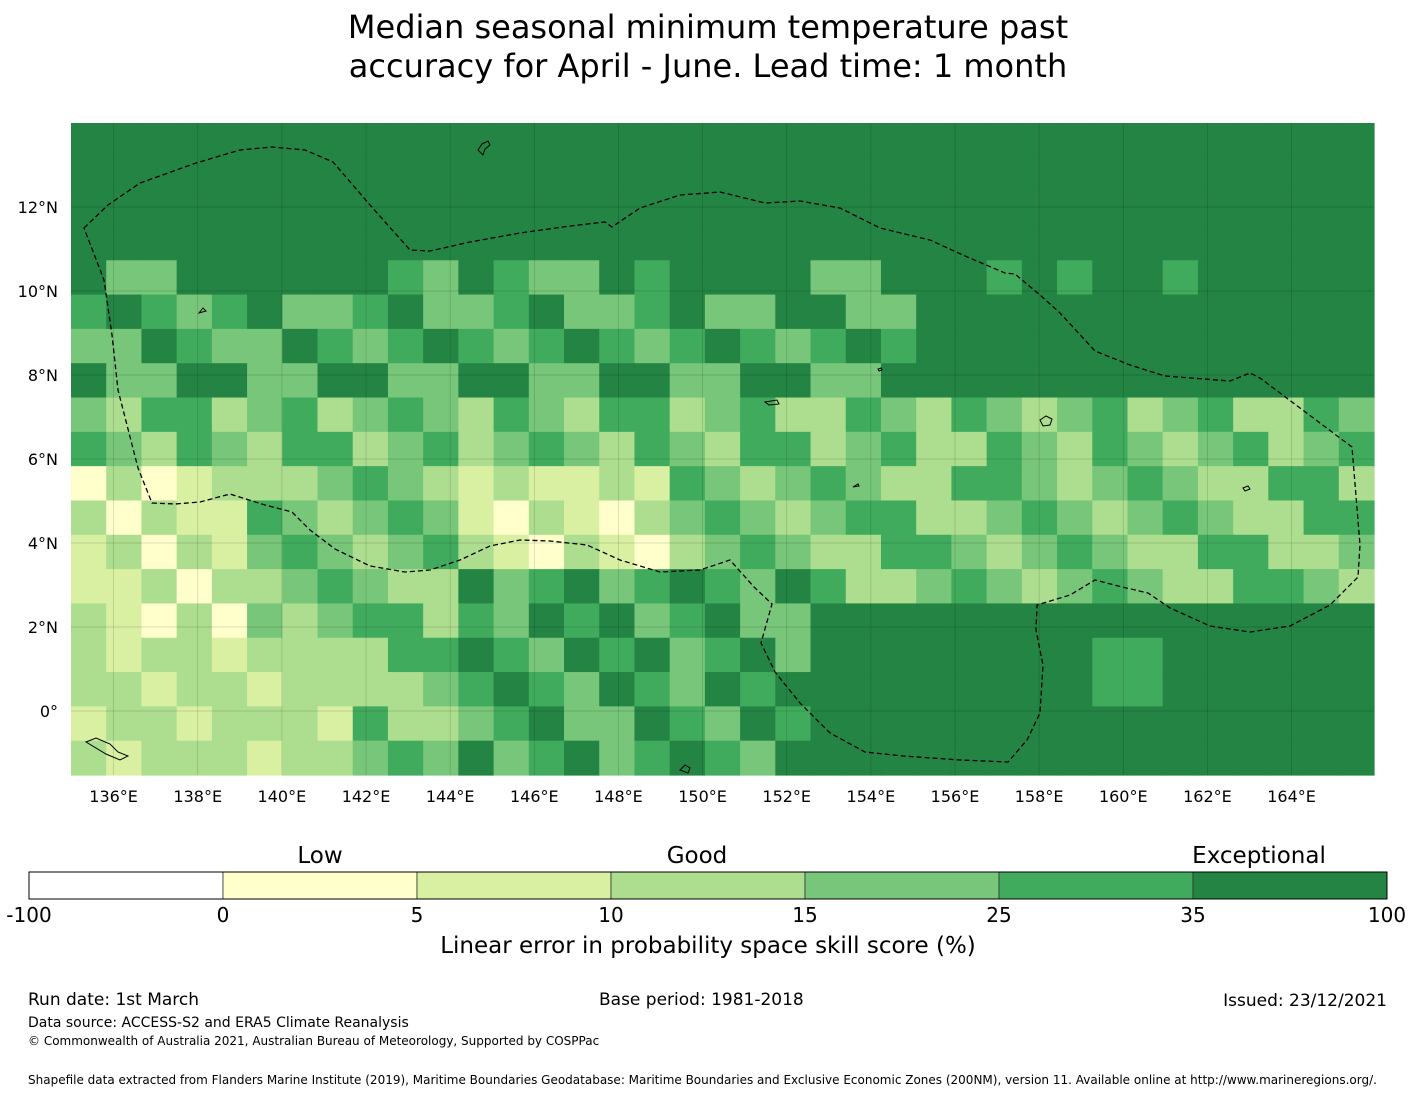  Describe the element at coordinates (534, 796) in the screenshot. I see `x-tick-label: 146°E` at that location.